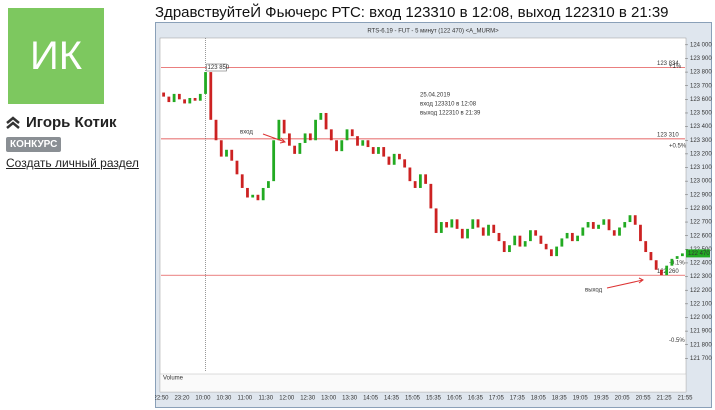  I want to click on y-tick-label: 122 900, so click(701, 195).